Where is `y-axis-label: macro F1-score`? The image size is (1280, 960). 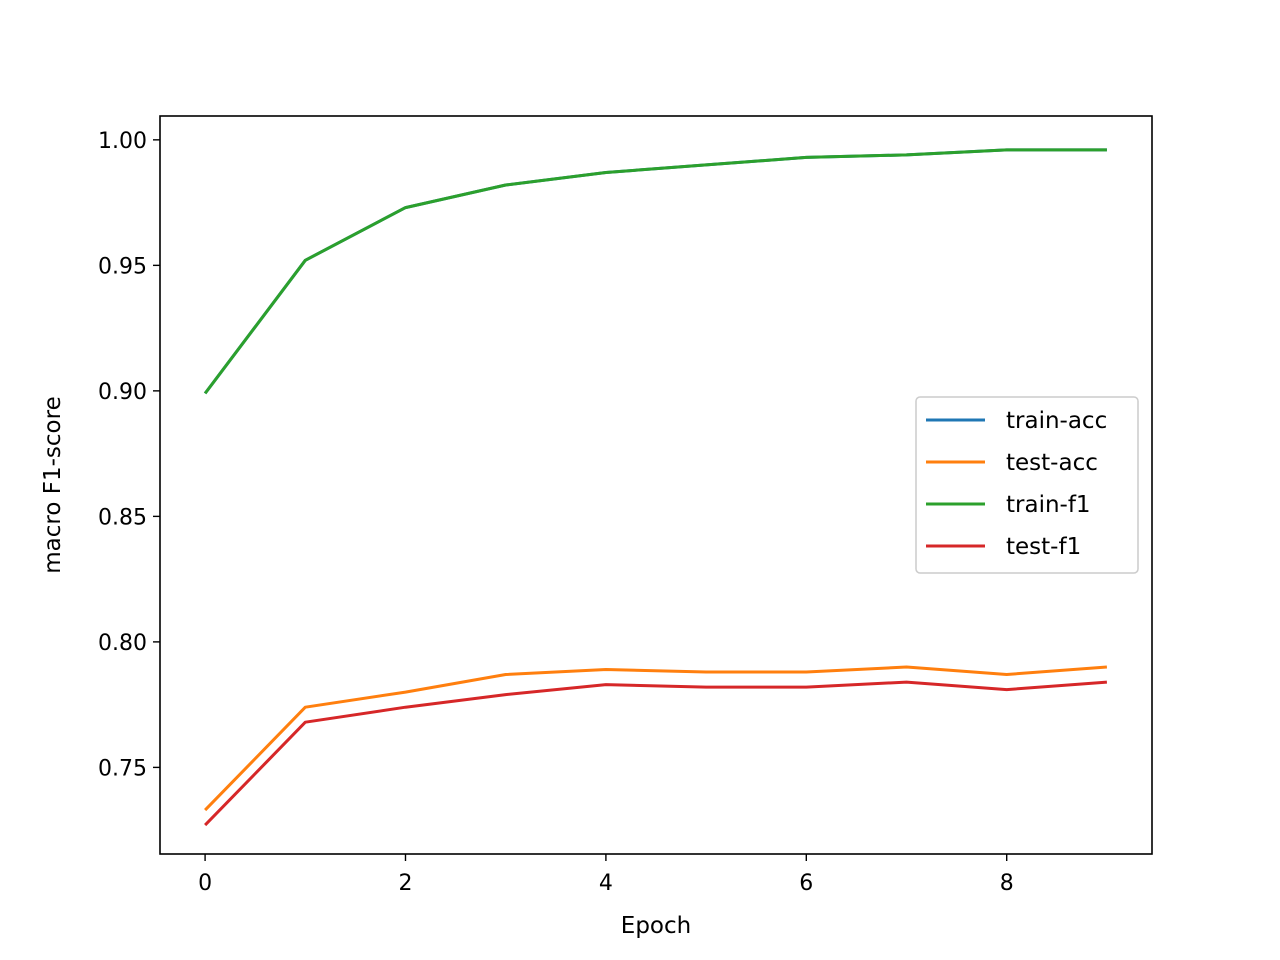 y-axis-label: macro F1-score is located at coordinates (53, 484).